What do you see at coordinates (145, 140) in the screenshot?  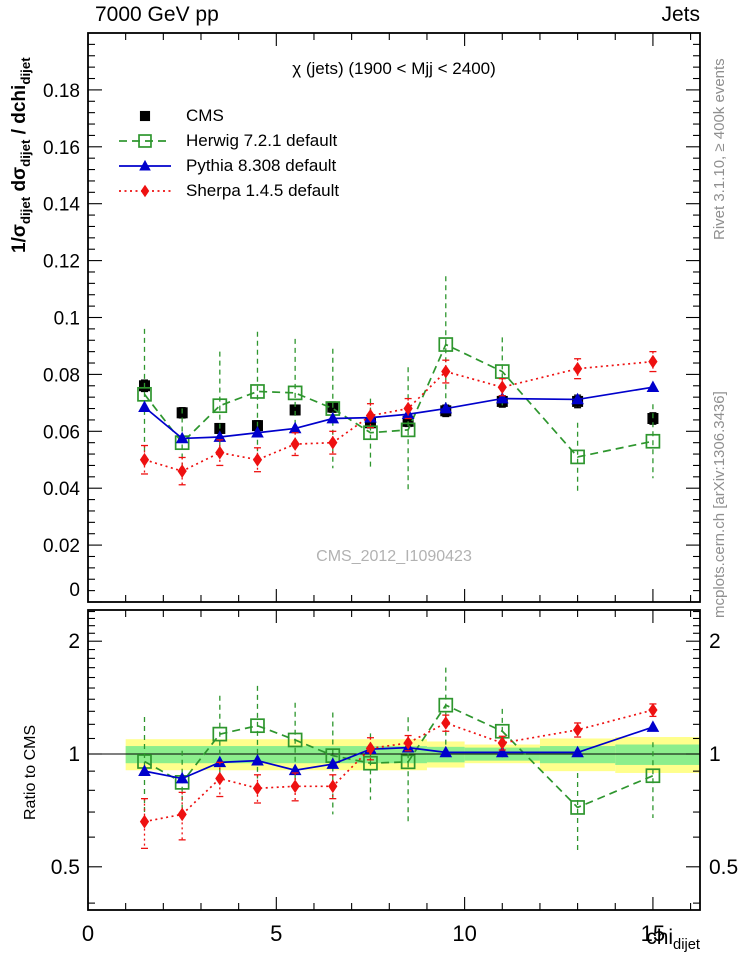 I see `herwig-marker-icon` at bounding box center [145, 140].